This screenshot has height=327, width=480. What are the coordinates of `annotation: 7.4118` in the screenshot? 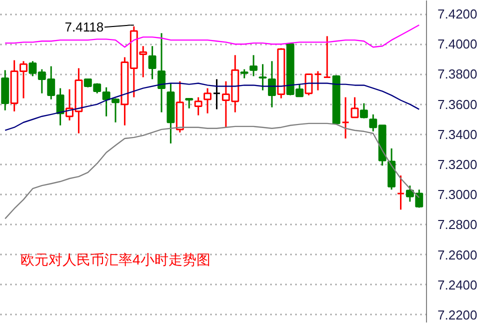 It's located at (84, 27).